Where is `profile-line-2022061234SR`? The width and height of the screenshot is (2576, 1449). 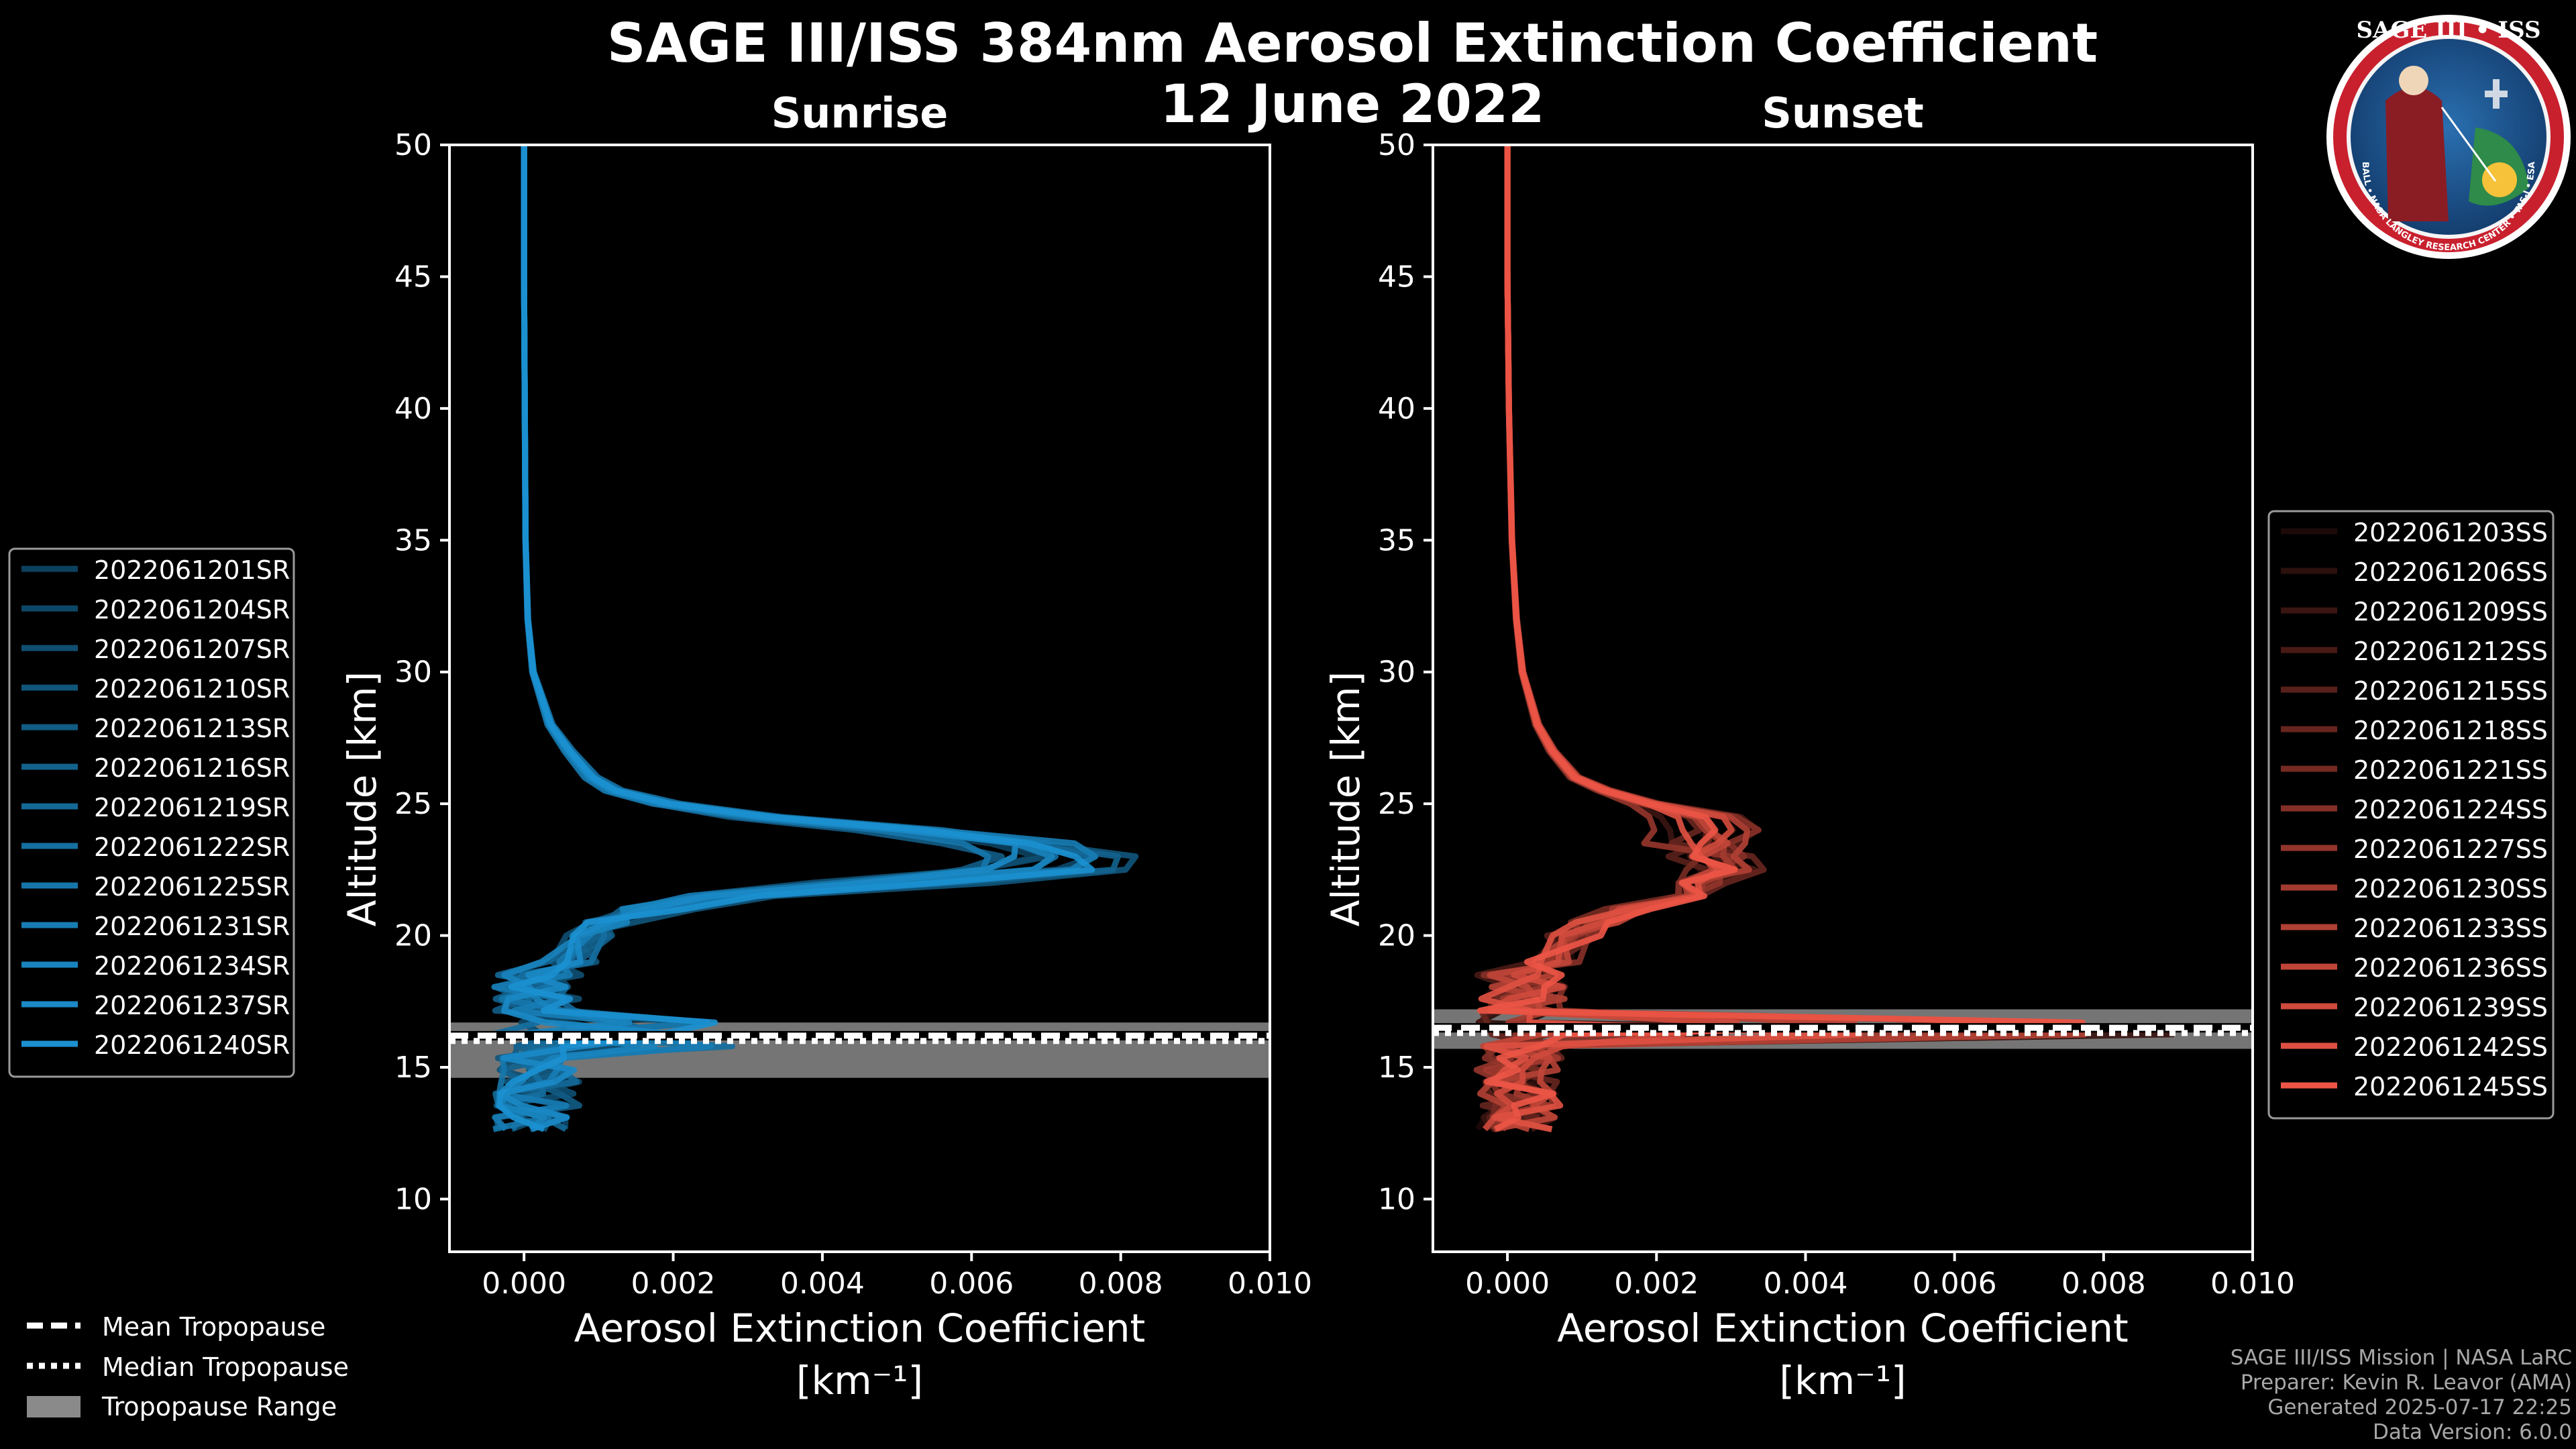 profile-line-2022061234SR is located at coordinates (775, 638).